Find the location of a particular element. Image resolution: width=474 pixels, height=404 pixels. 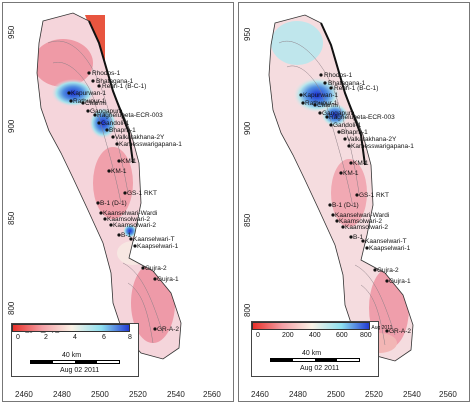

wells-left is located at coordinates (112, 201).